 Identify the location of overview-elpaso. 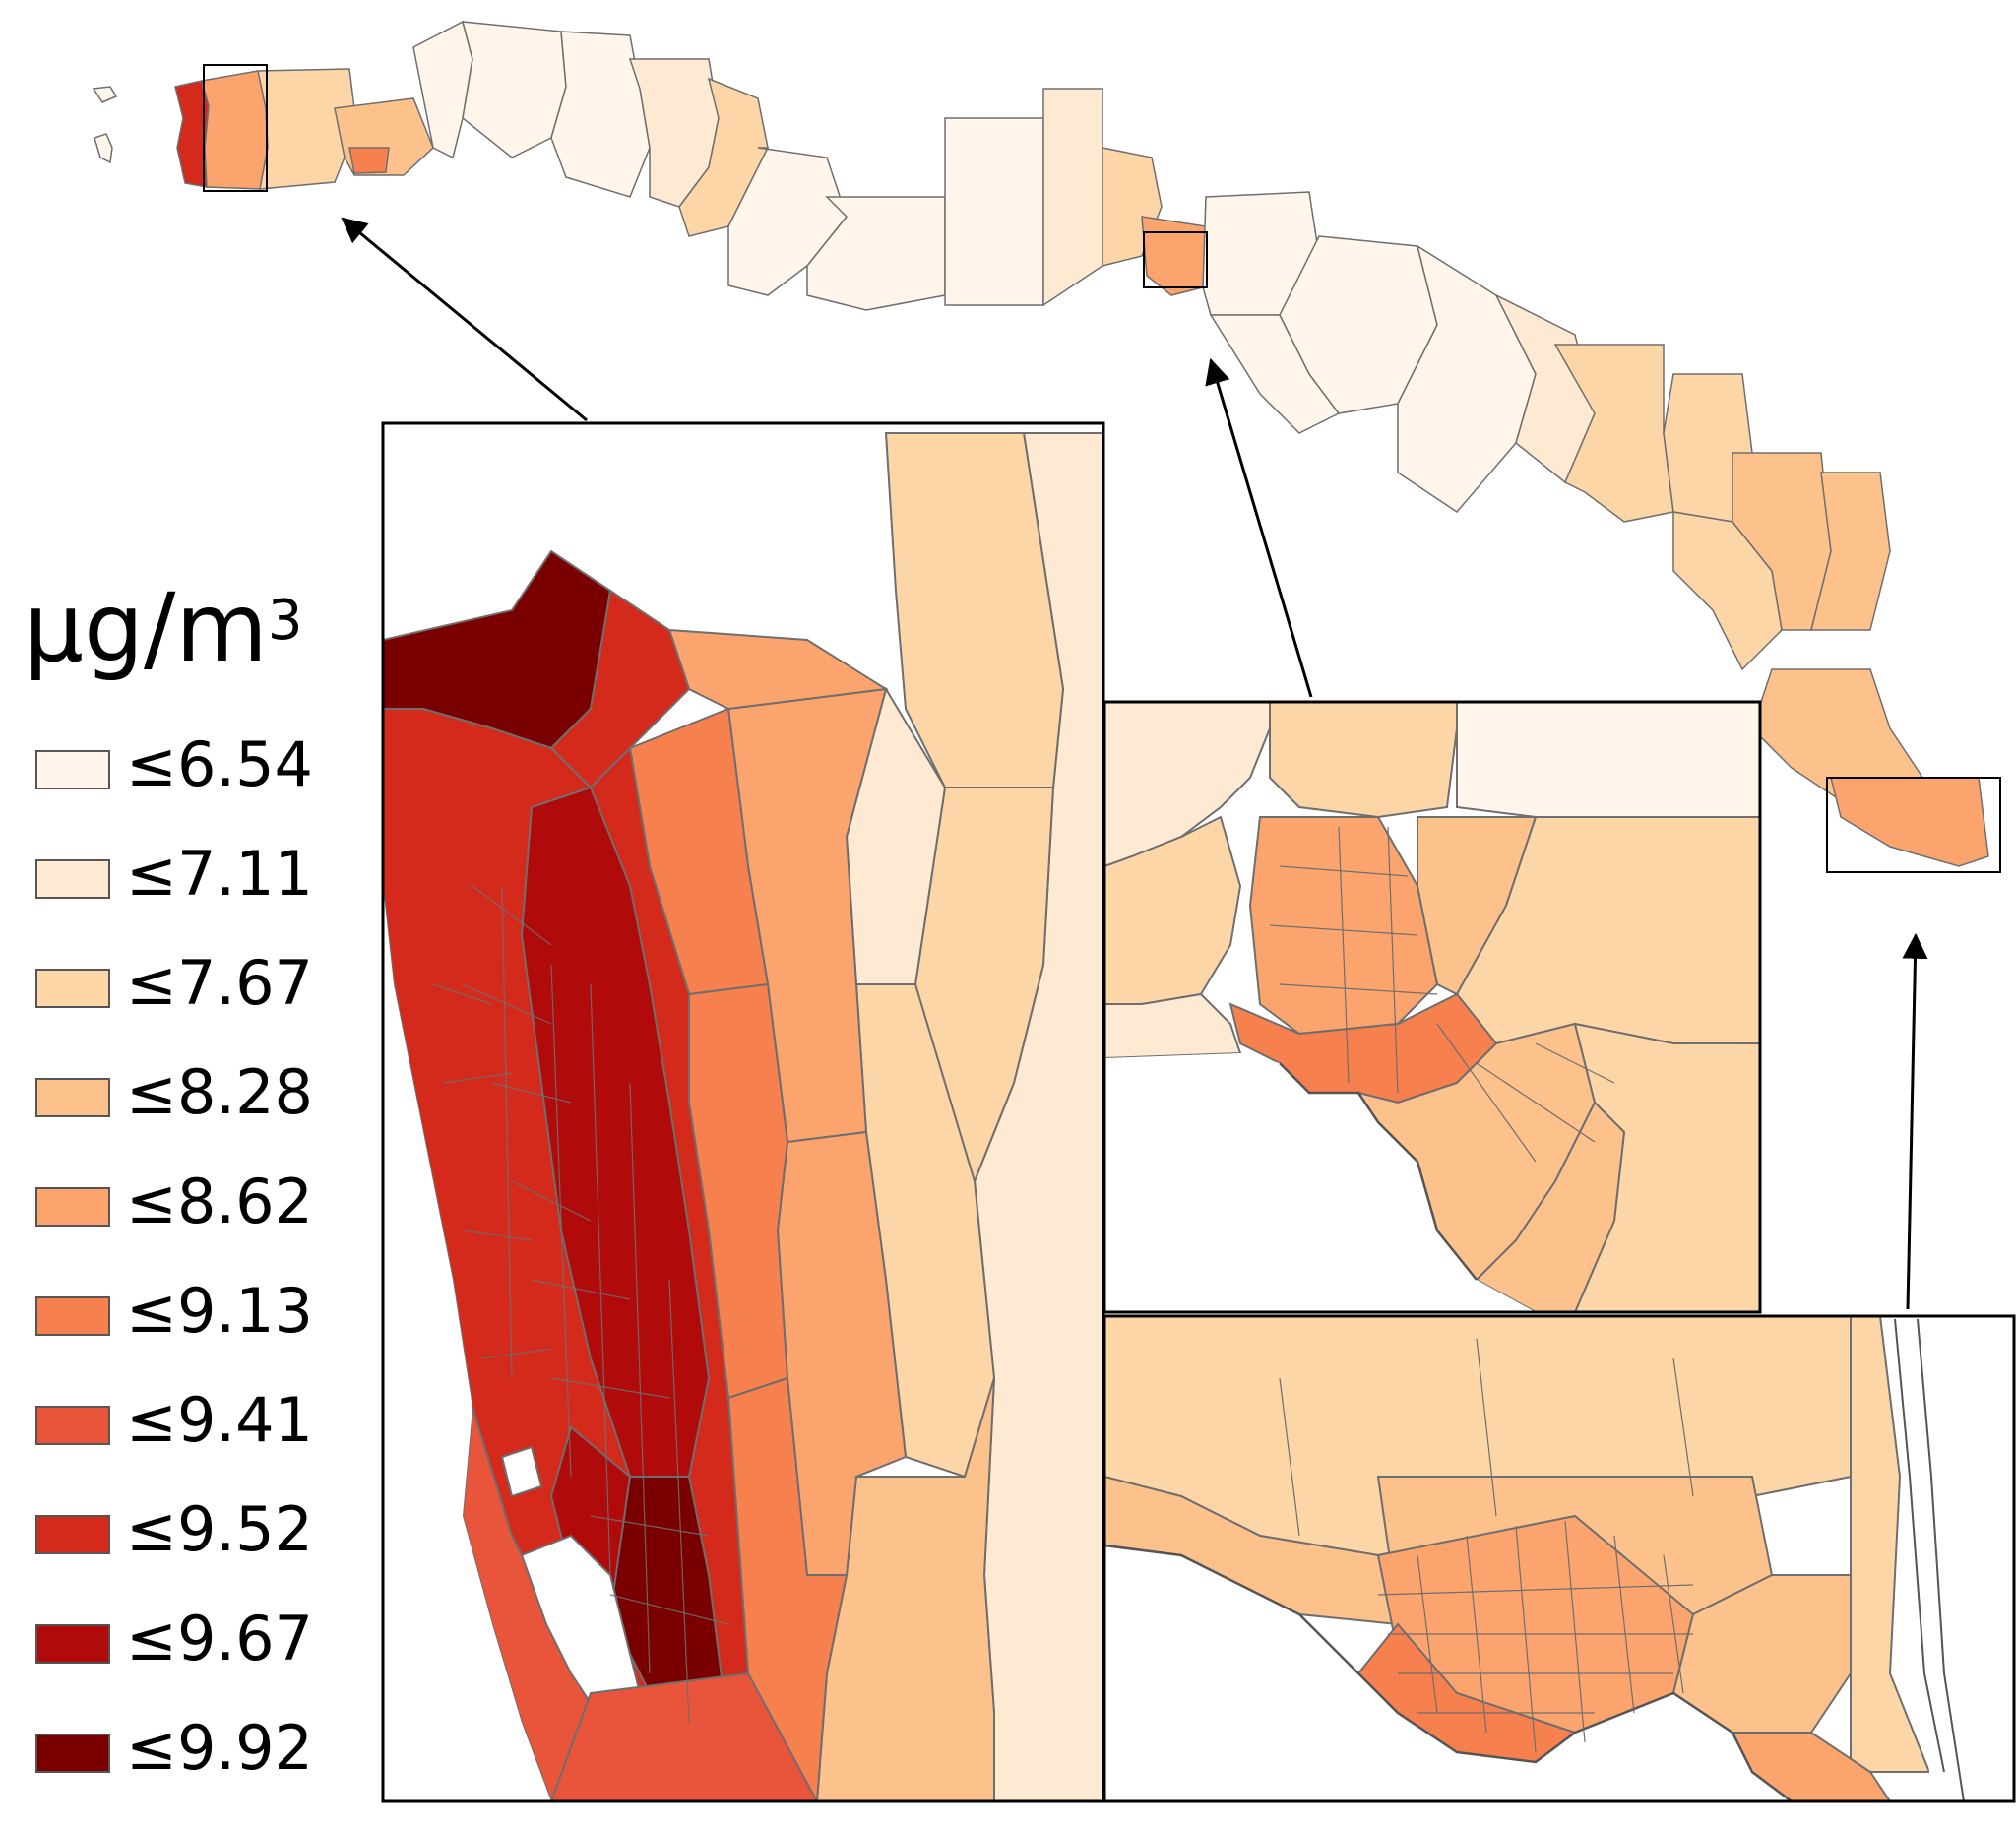
(1174, 256).